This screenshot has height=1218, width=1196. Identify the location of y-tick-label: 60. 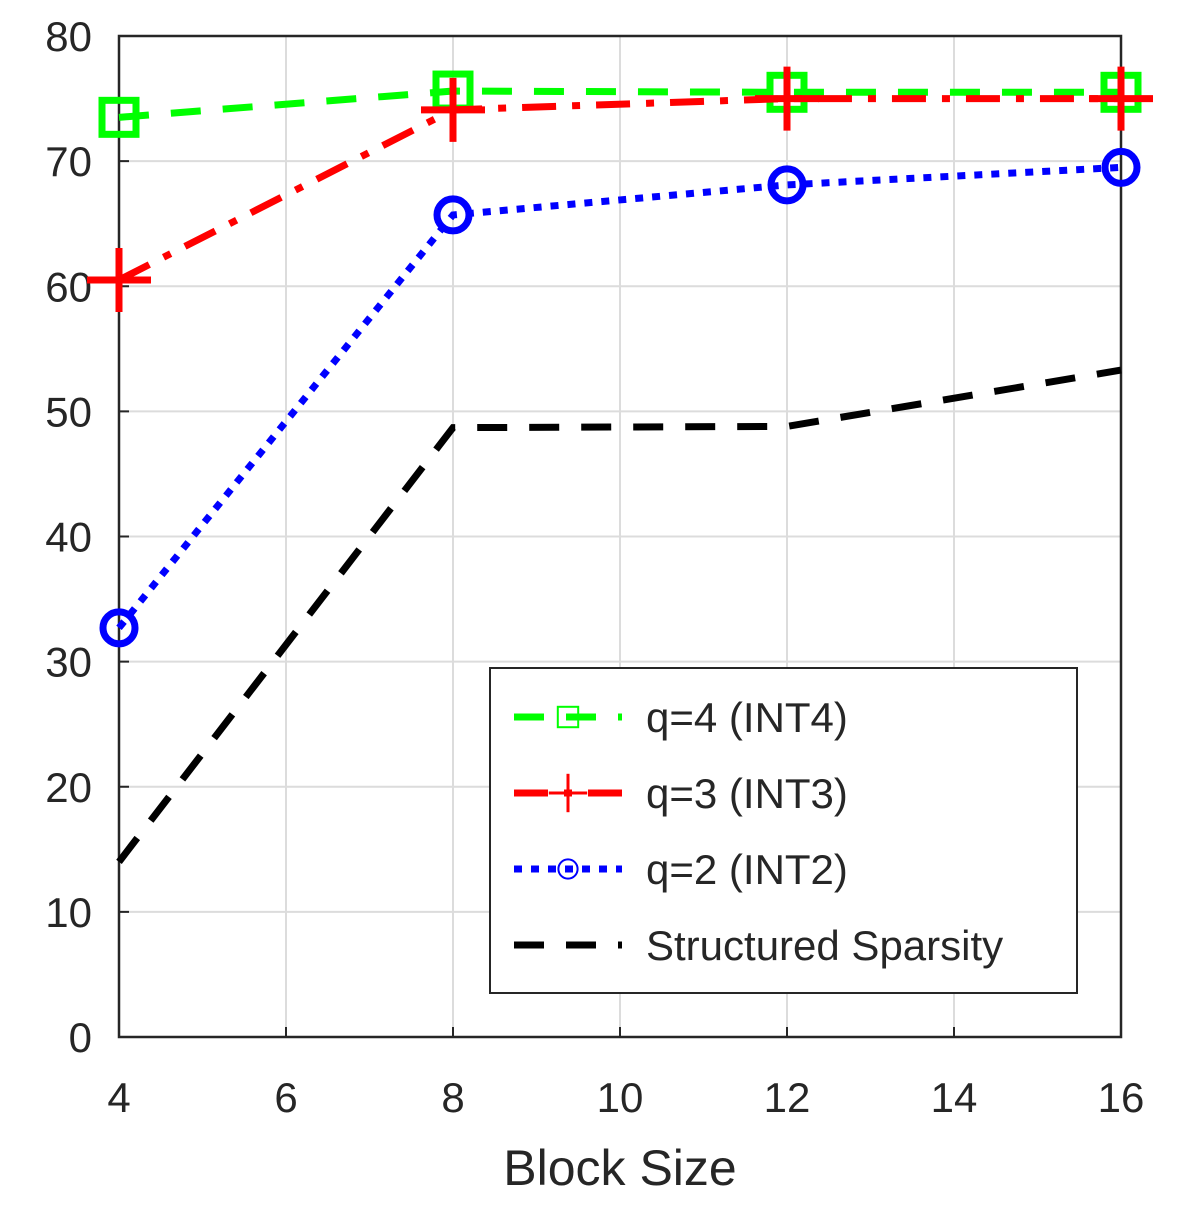
(68, 286).